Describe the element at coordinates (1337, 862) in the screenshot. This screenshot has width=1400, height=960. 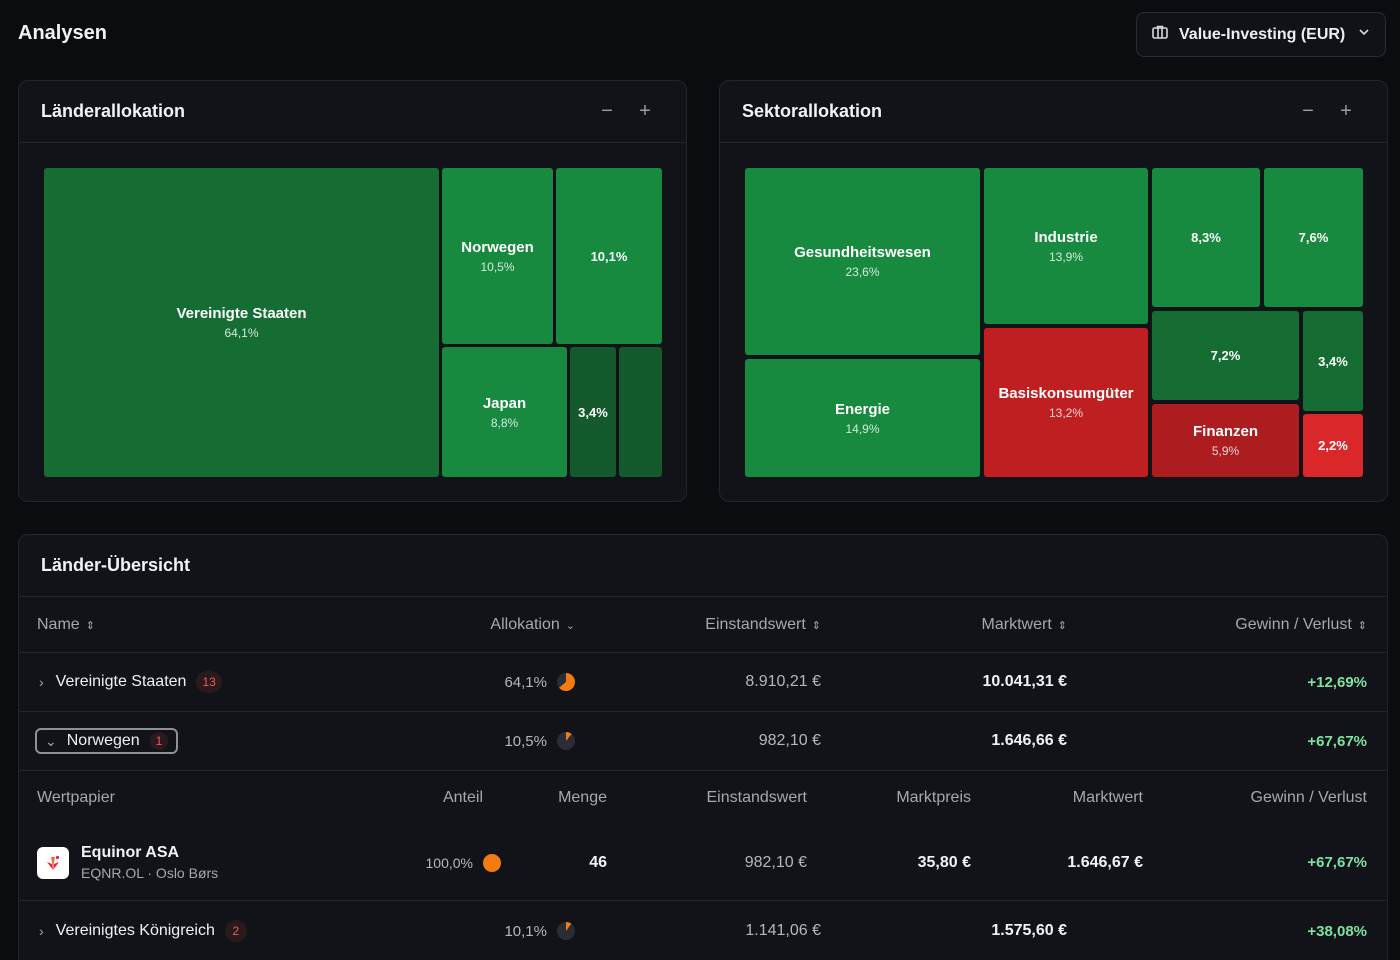
I see `security-gain: +67,67%` at that location.